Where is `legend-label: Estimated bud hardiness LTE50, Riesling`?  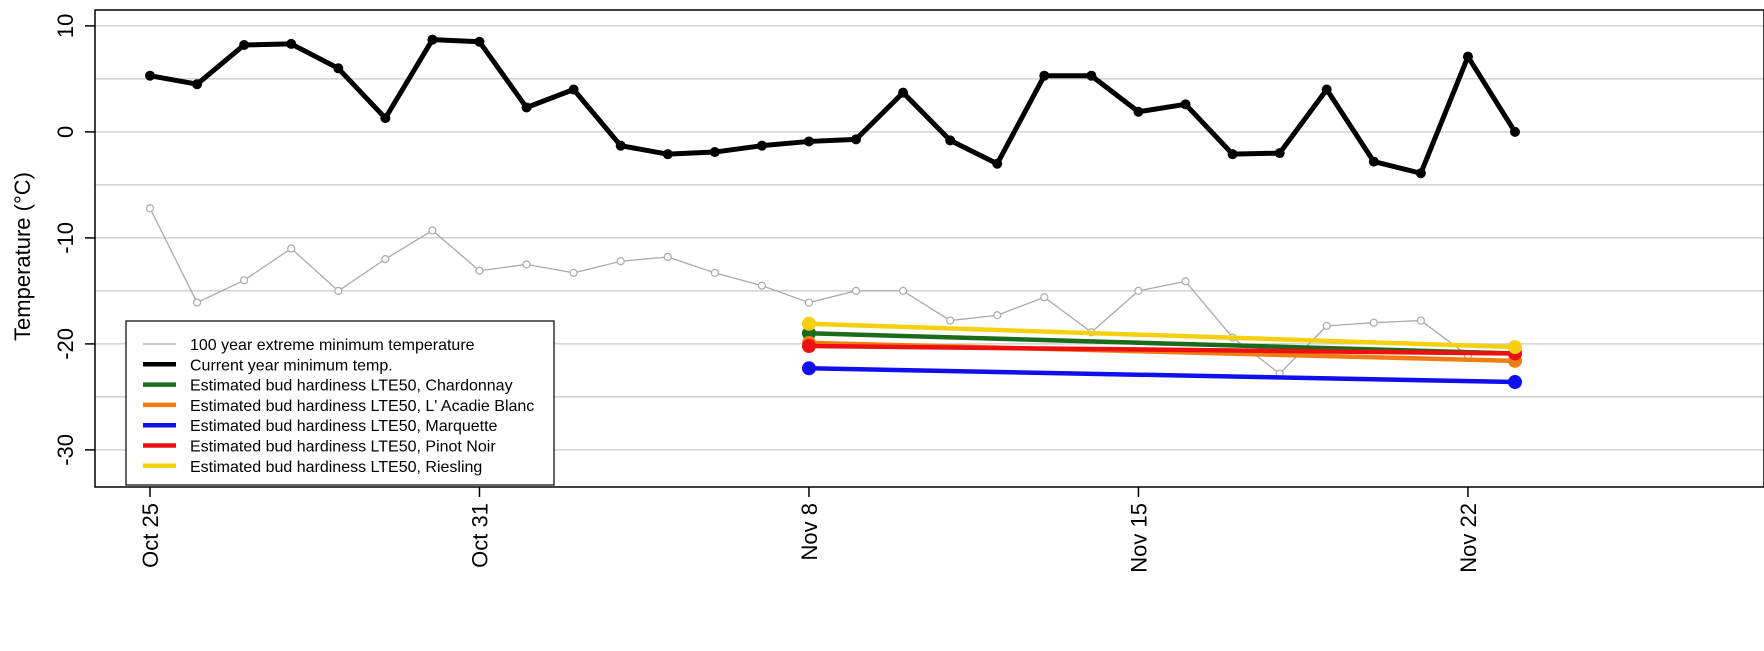 legend-label: Estimated bud hardiness LTE50, Riesling is located at coordinates (336, 467).